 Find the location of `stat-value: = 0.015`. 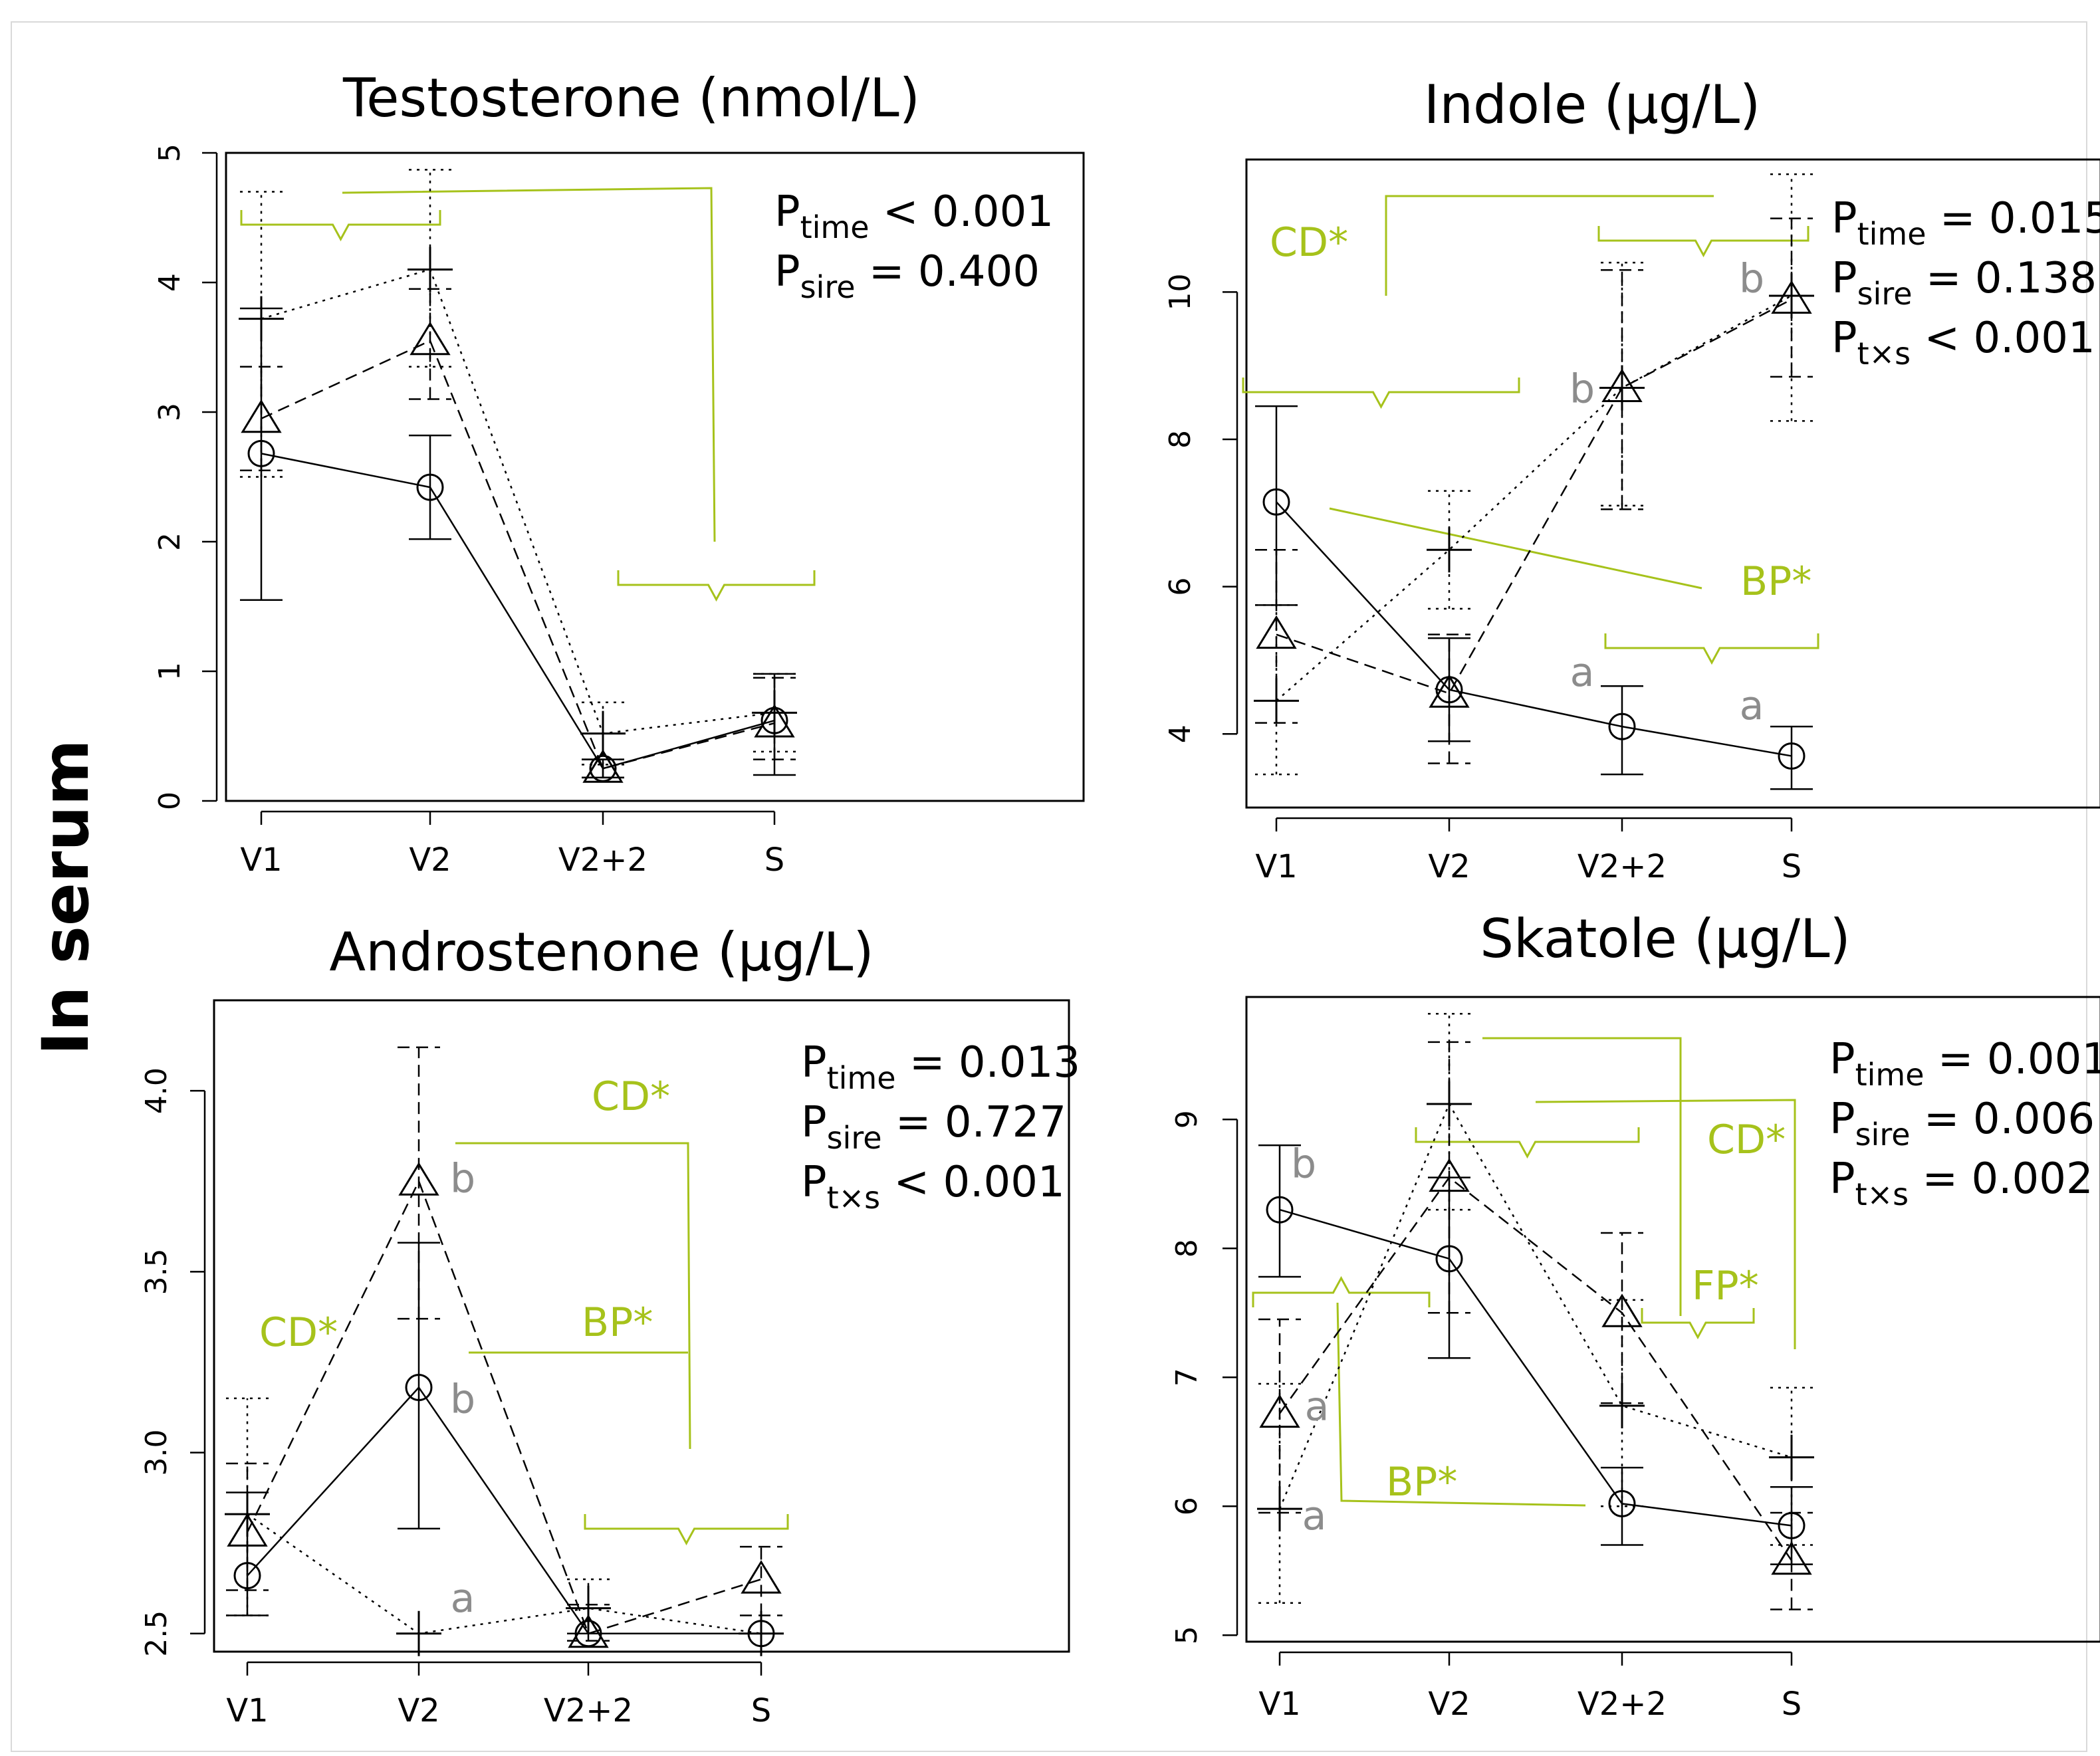

stat-value: = 0.015 is located at coordinates (2013, 218).